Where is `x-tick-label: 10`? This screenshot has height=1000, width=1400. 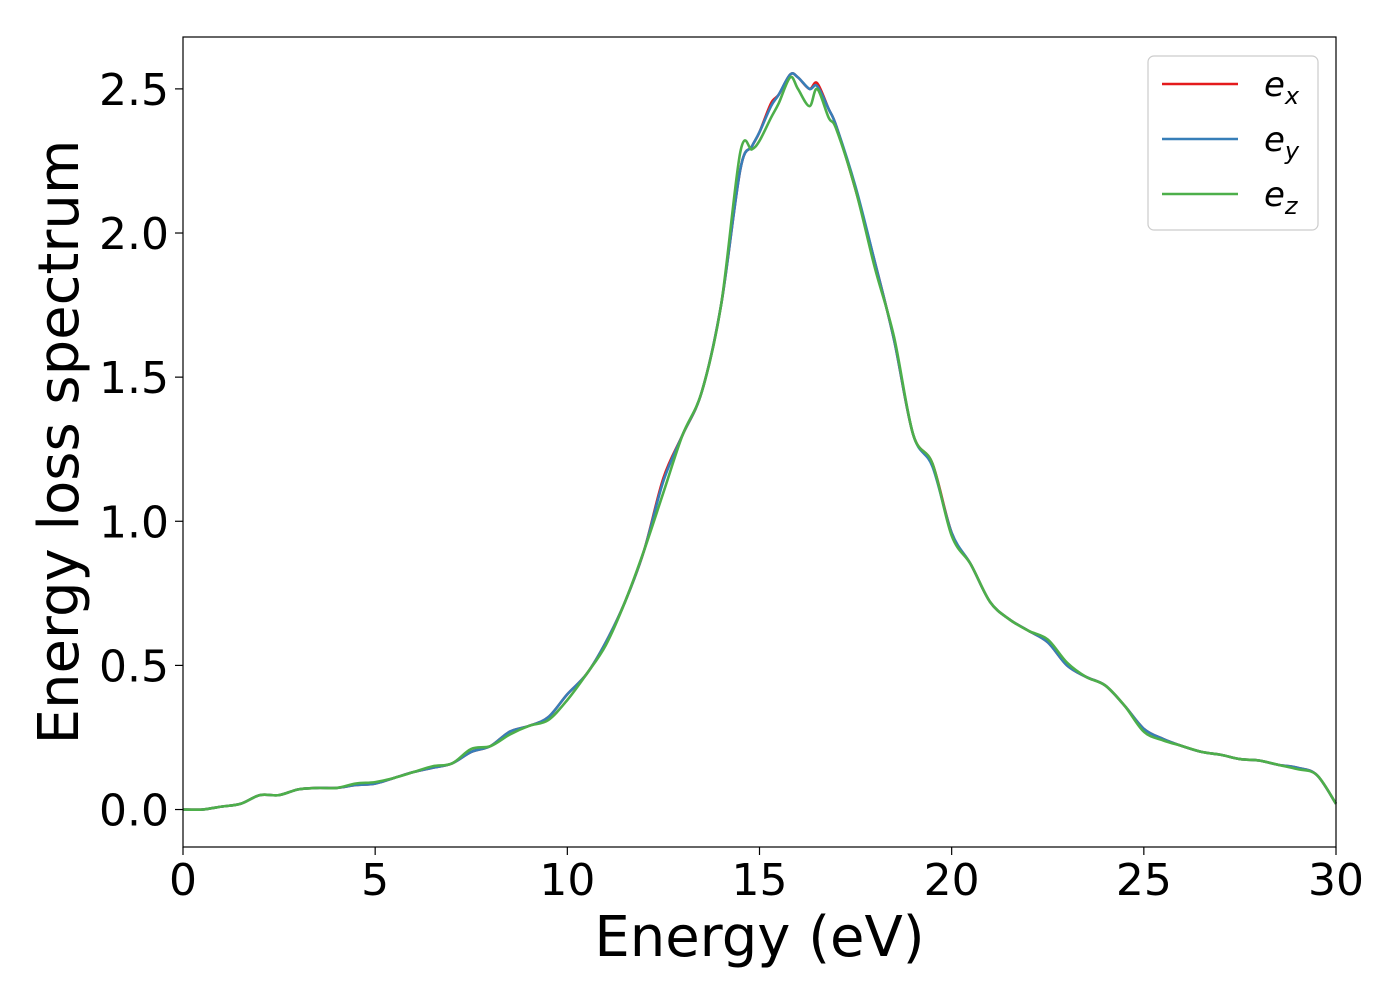
x-tick-label: 10 is located at coordinates (567, 880).